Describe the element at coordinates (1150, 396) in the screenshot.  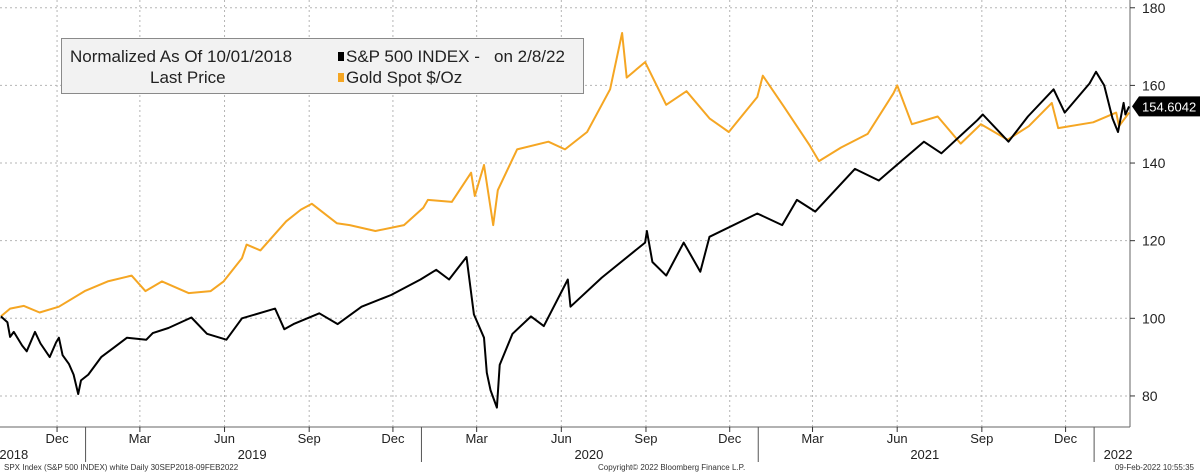
I see `y-tick-label: 80` at that location.